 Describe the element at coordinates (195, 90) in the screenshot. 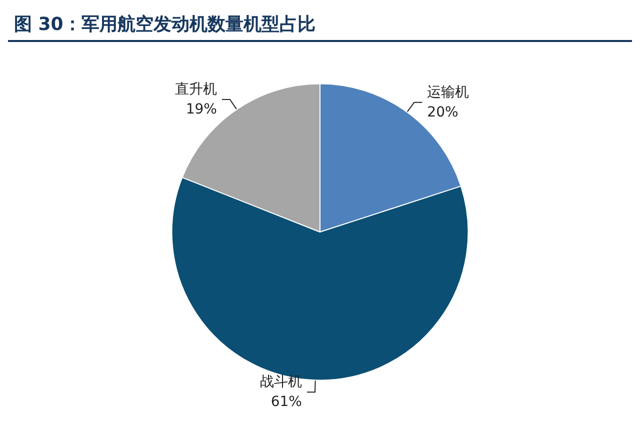

I see `slice-label: 直升机` at that location.